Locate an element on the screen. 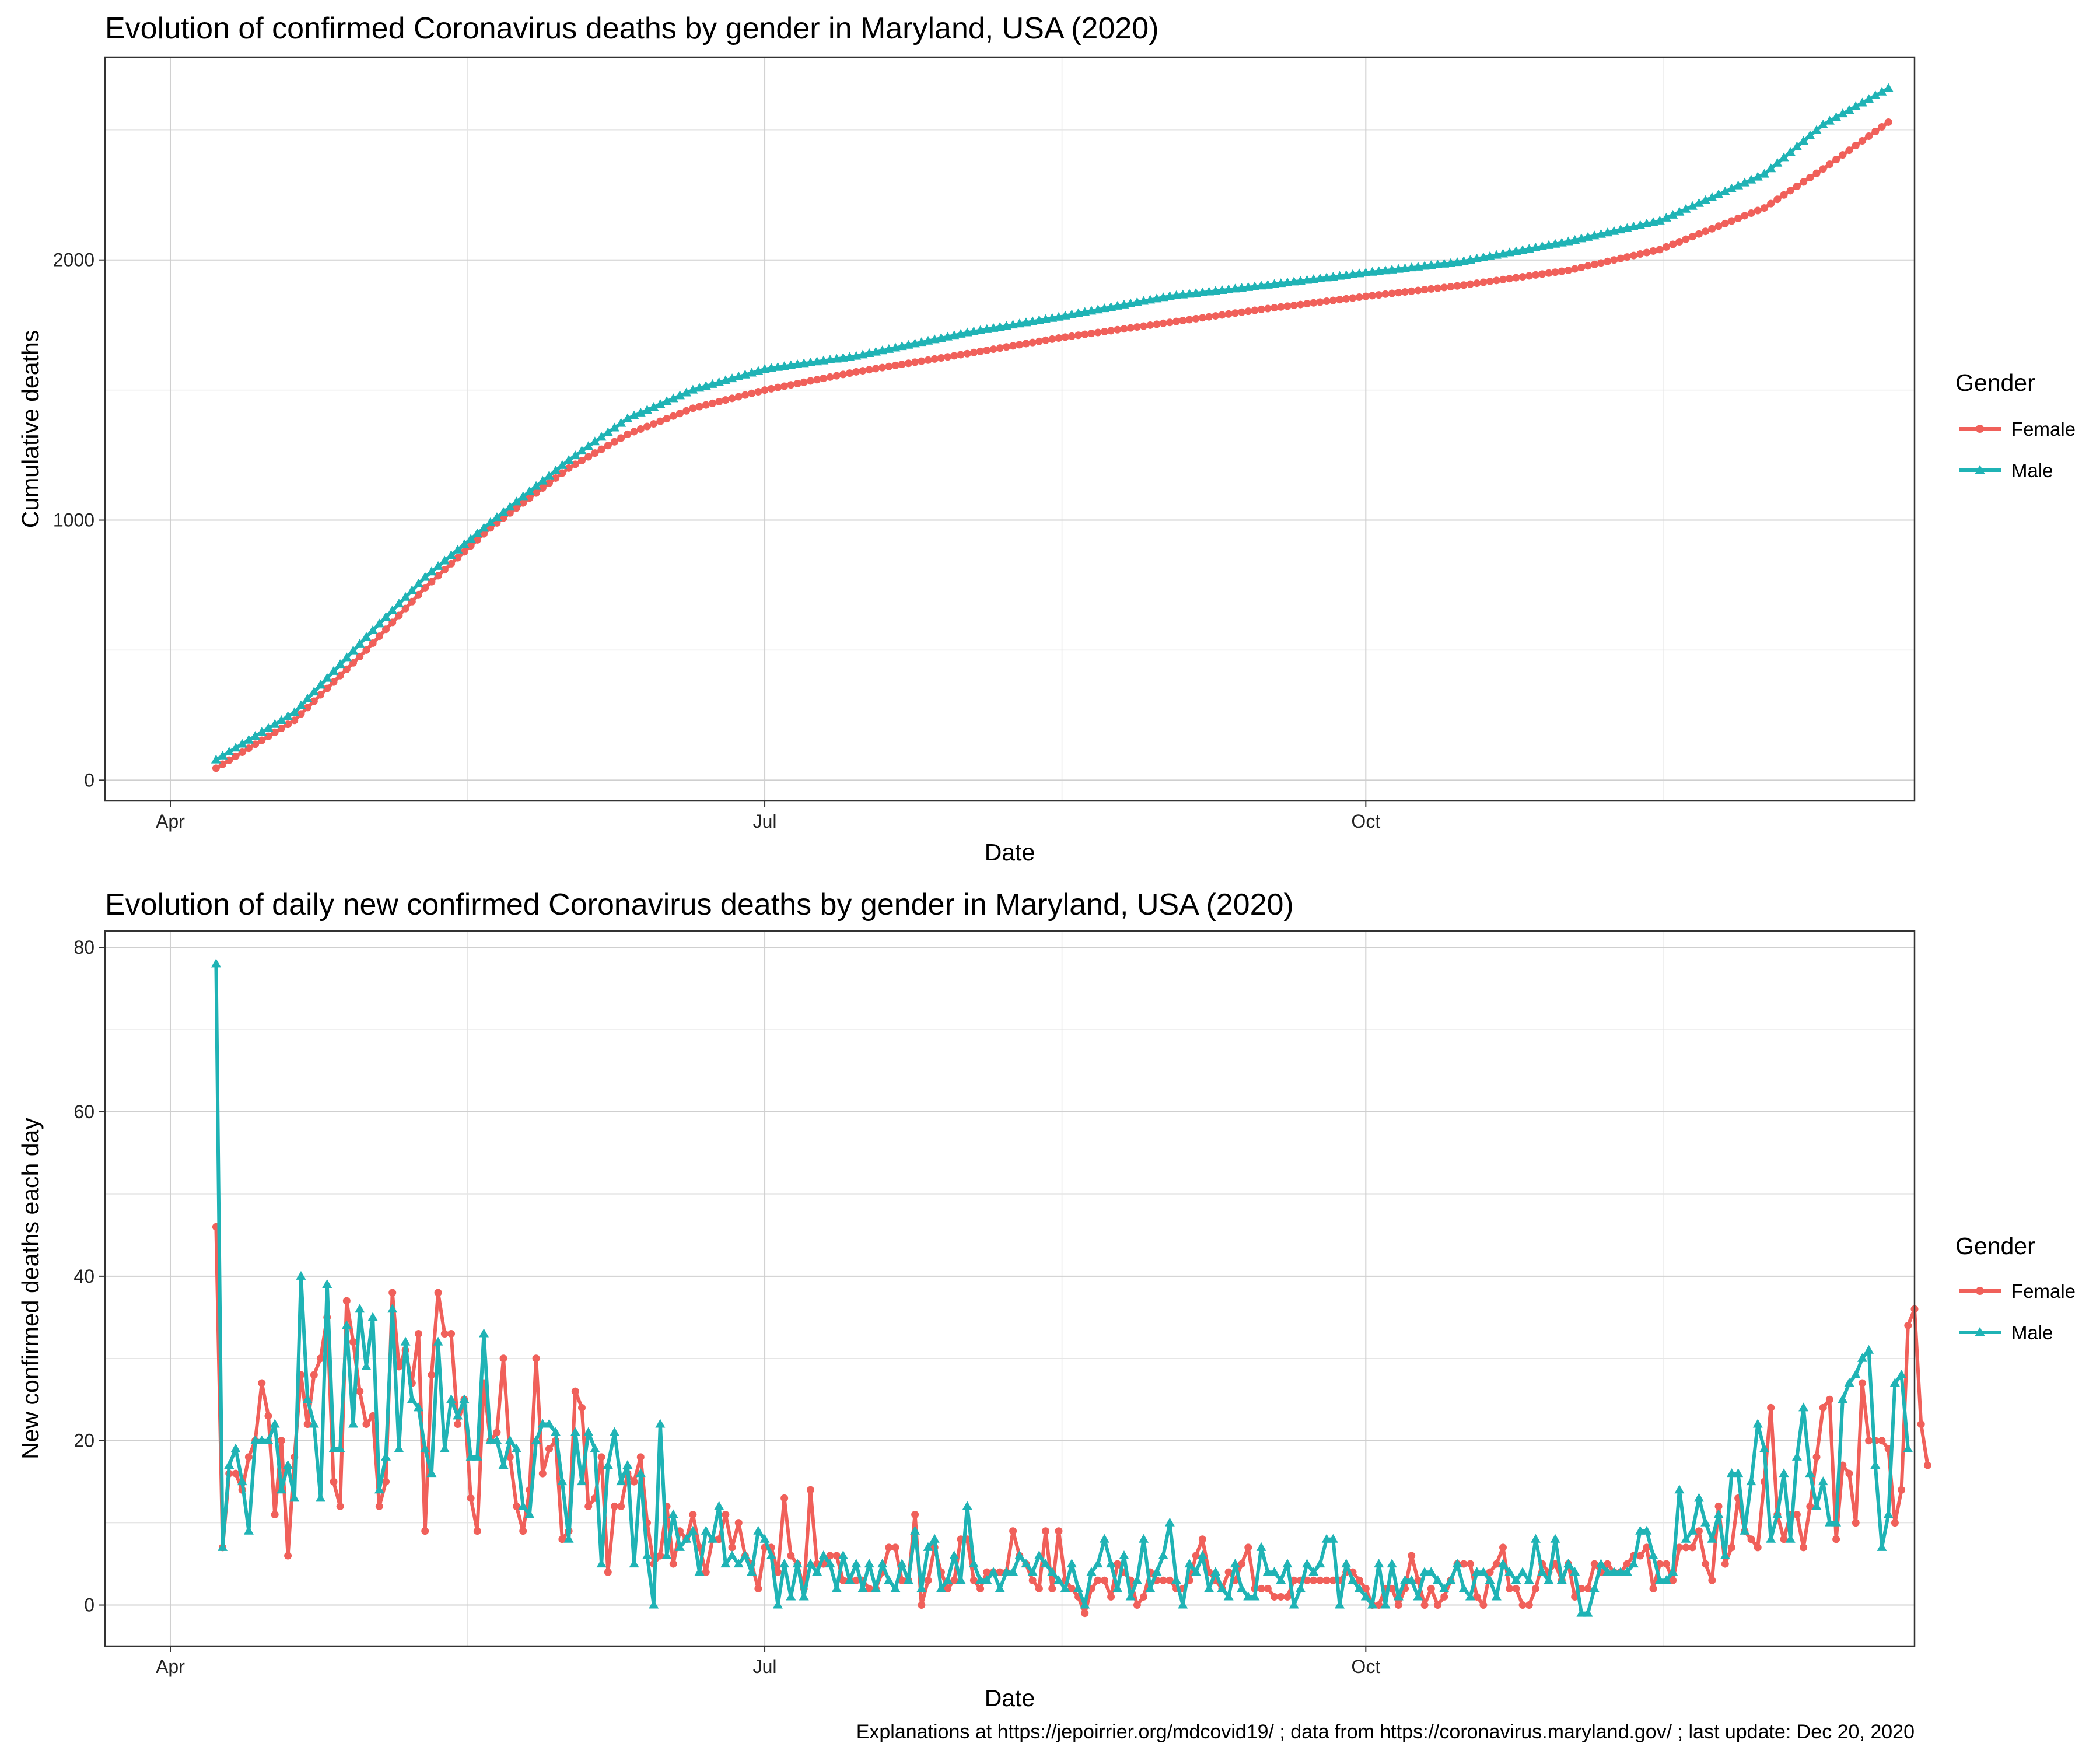  y-tick-label: 0 is located at coordinates (89, 779).